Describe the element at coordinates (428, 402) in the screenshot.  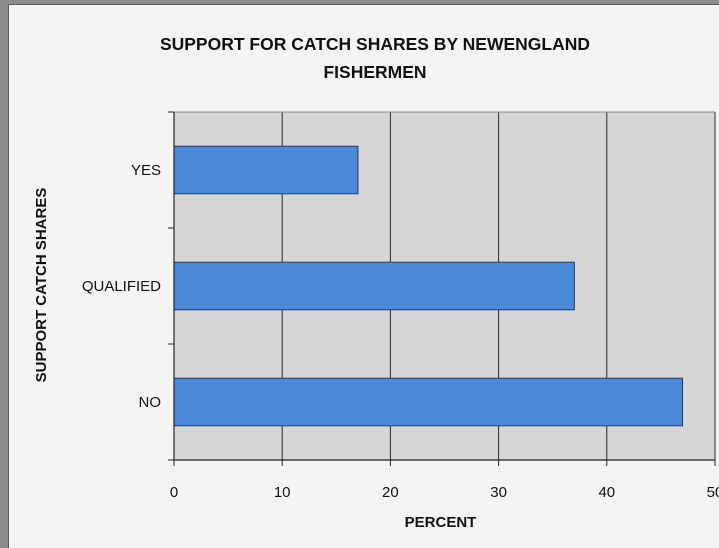
I see `bar-no` at that location.